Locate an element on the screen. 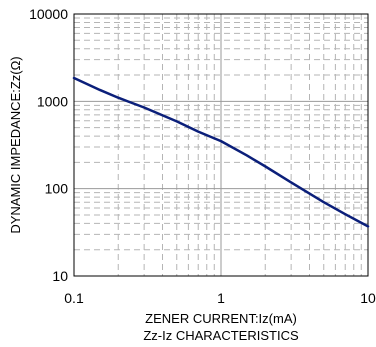 The image size is (376, 347). x-axis-label: ZENER CURRENT:Iz(mA) is located at coordinates (221, 318).